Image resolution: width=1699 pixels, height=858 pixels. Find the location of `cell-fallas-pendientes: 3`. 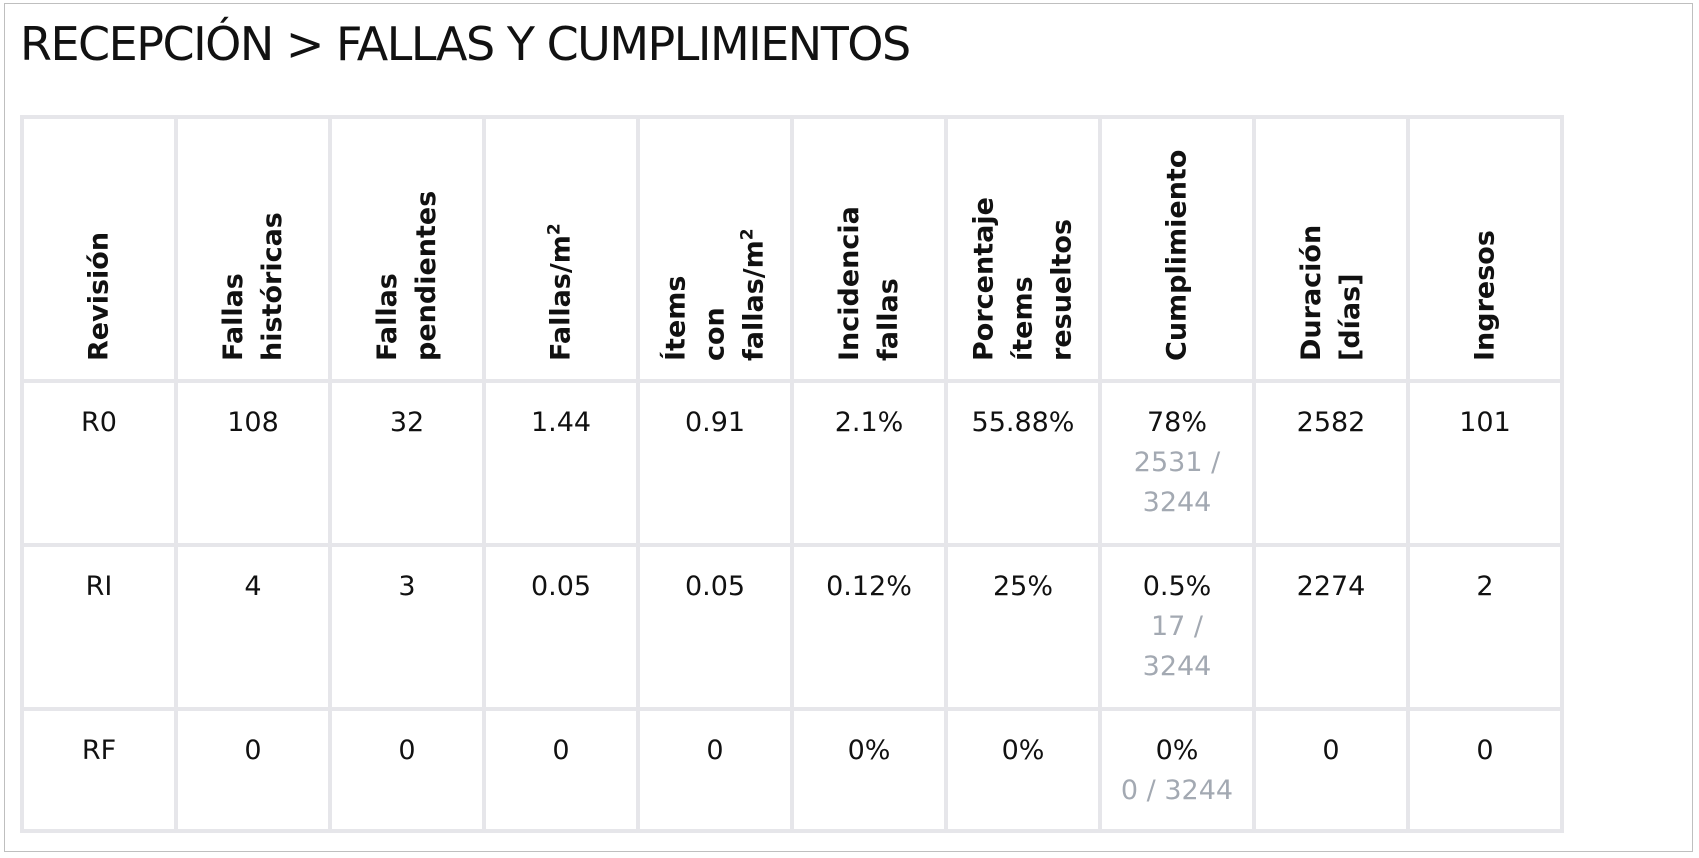

cell-fallas-pendientes: 3 is located at coordinates (407, 627).